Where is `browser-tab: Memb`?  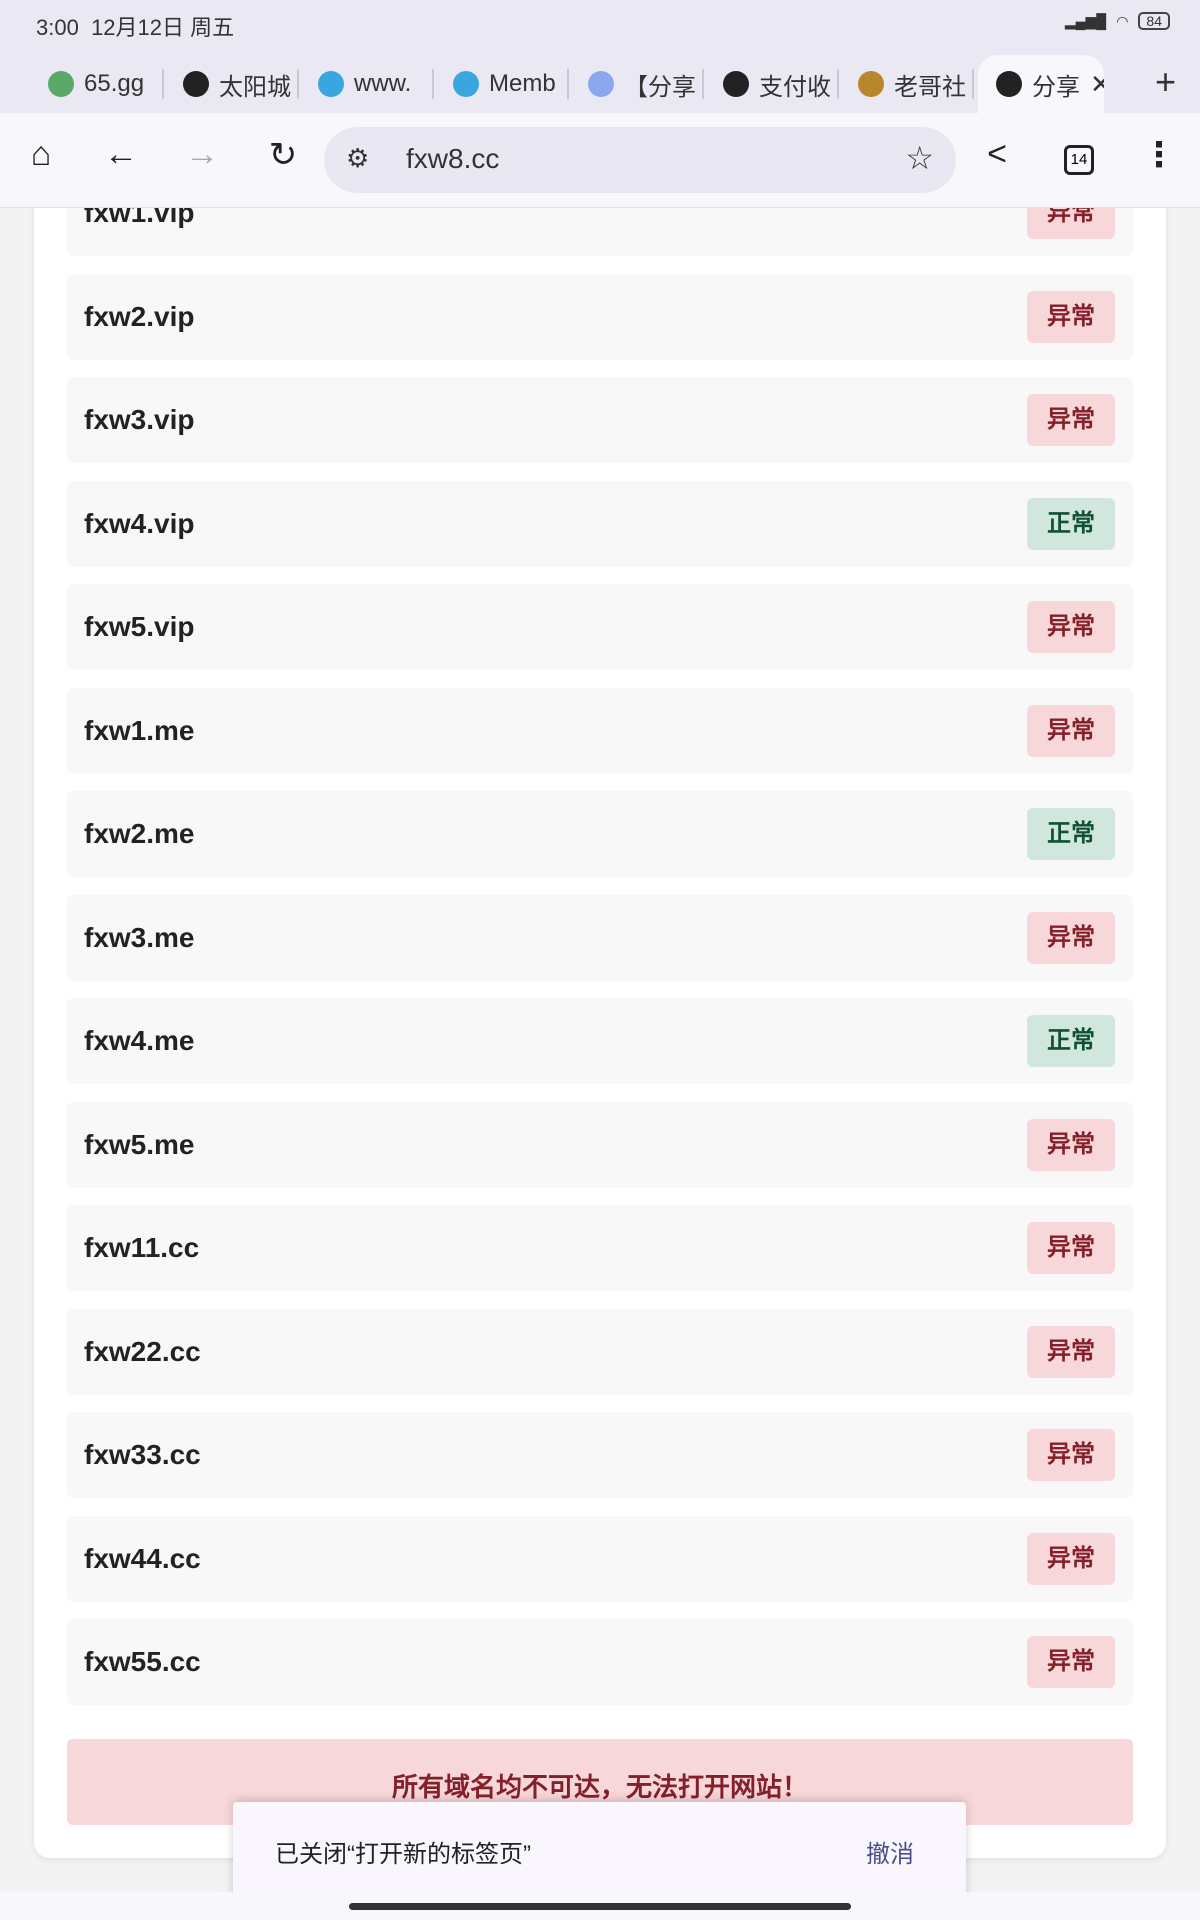
browser-tab: Memb is located at coordinates (507, 84).